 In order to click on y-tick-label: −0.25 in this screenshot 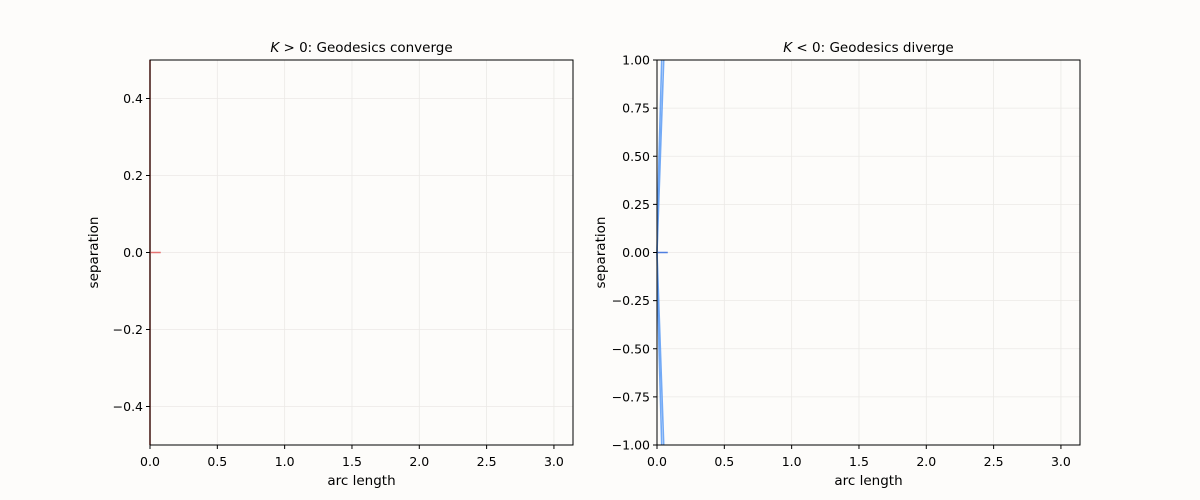, I will do `click(631, 300)`.